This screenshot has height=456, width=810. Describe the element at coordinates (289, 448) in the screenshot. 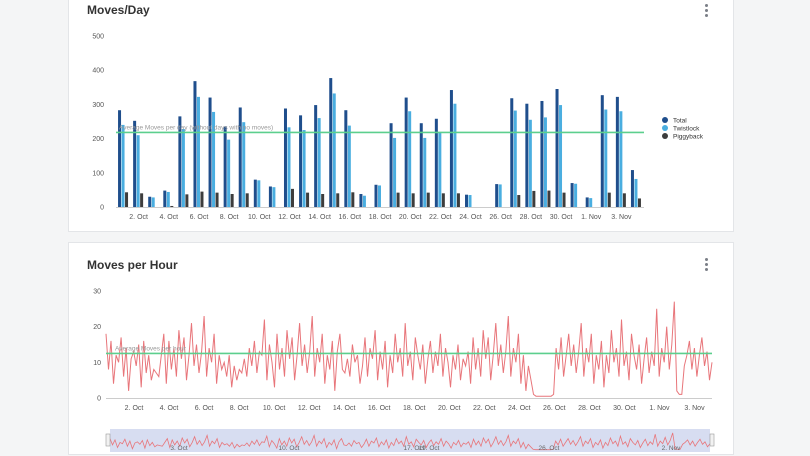

I see `navigator-label: 10. Oct` at that location.